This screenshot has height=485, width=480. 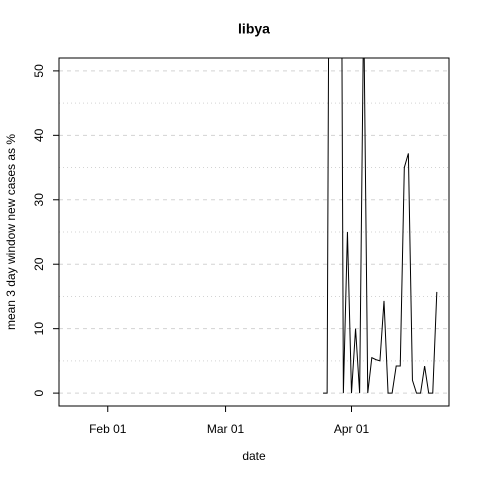 I want to click on y-tick-label: 50, so click(x=39, y=71).